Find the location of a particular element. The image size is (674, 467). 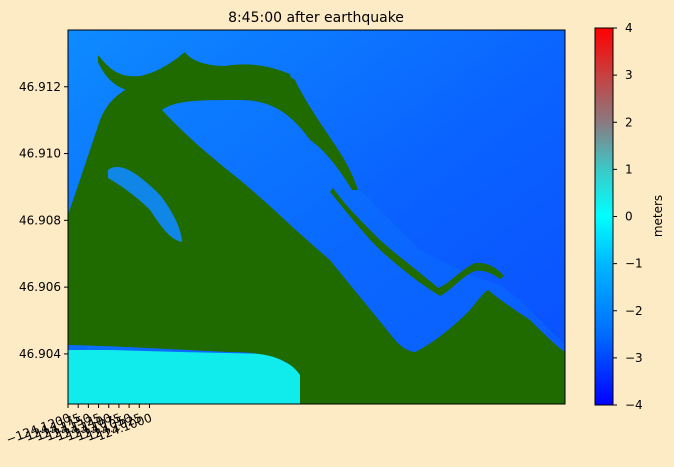

y-tick-label: 46.906 is located at coordinates (40, 287).